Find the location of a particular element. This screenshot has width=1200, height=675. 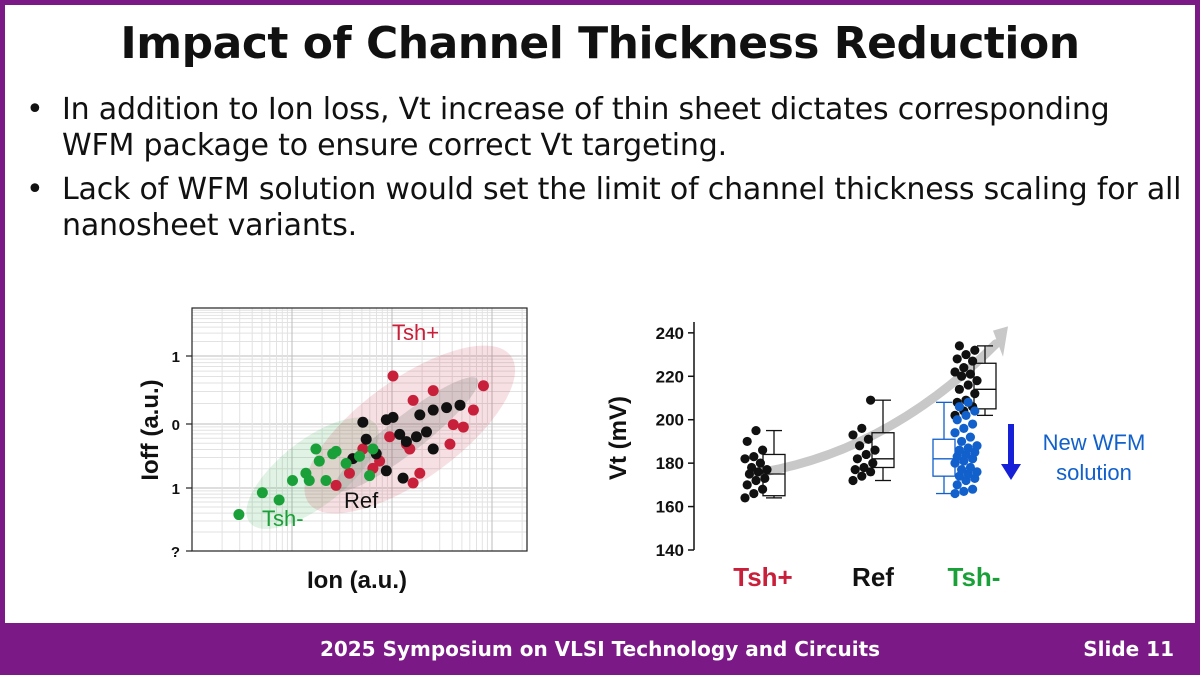

category-label-ref: Ref is located at coordinates (873, 577).